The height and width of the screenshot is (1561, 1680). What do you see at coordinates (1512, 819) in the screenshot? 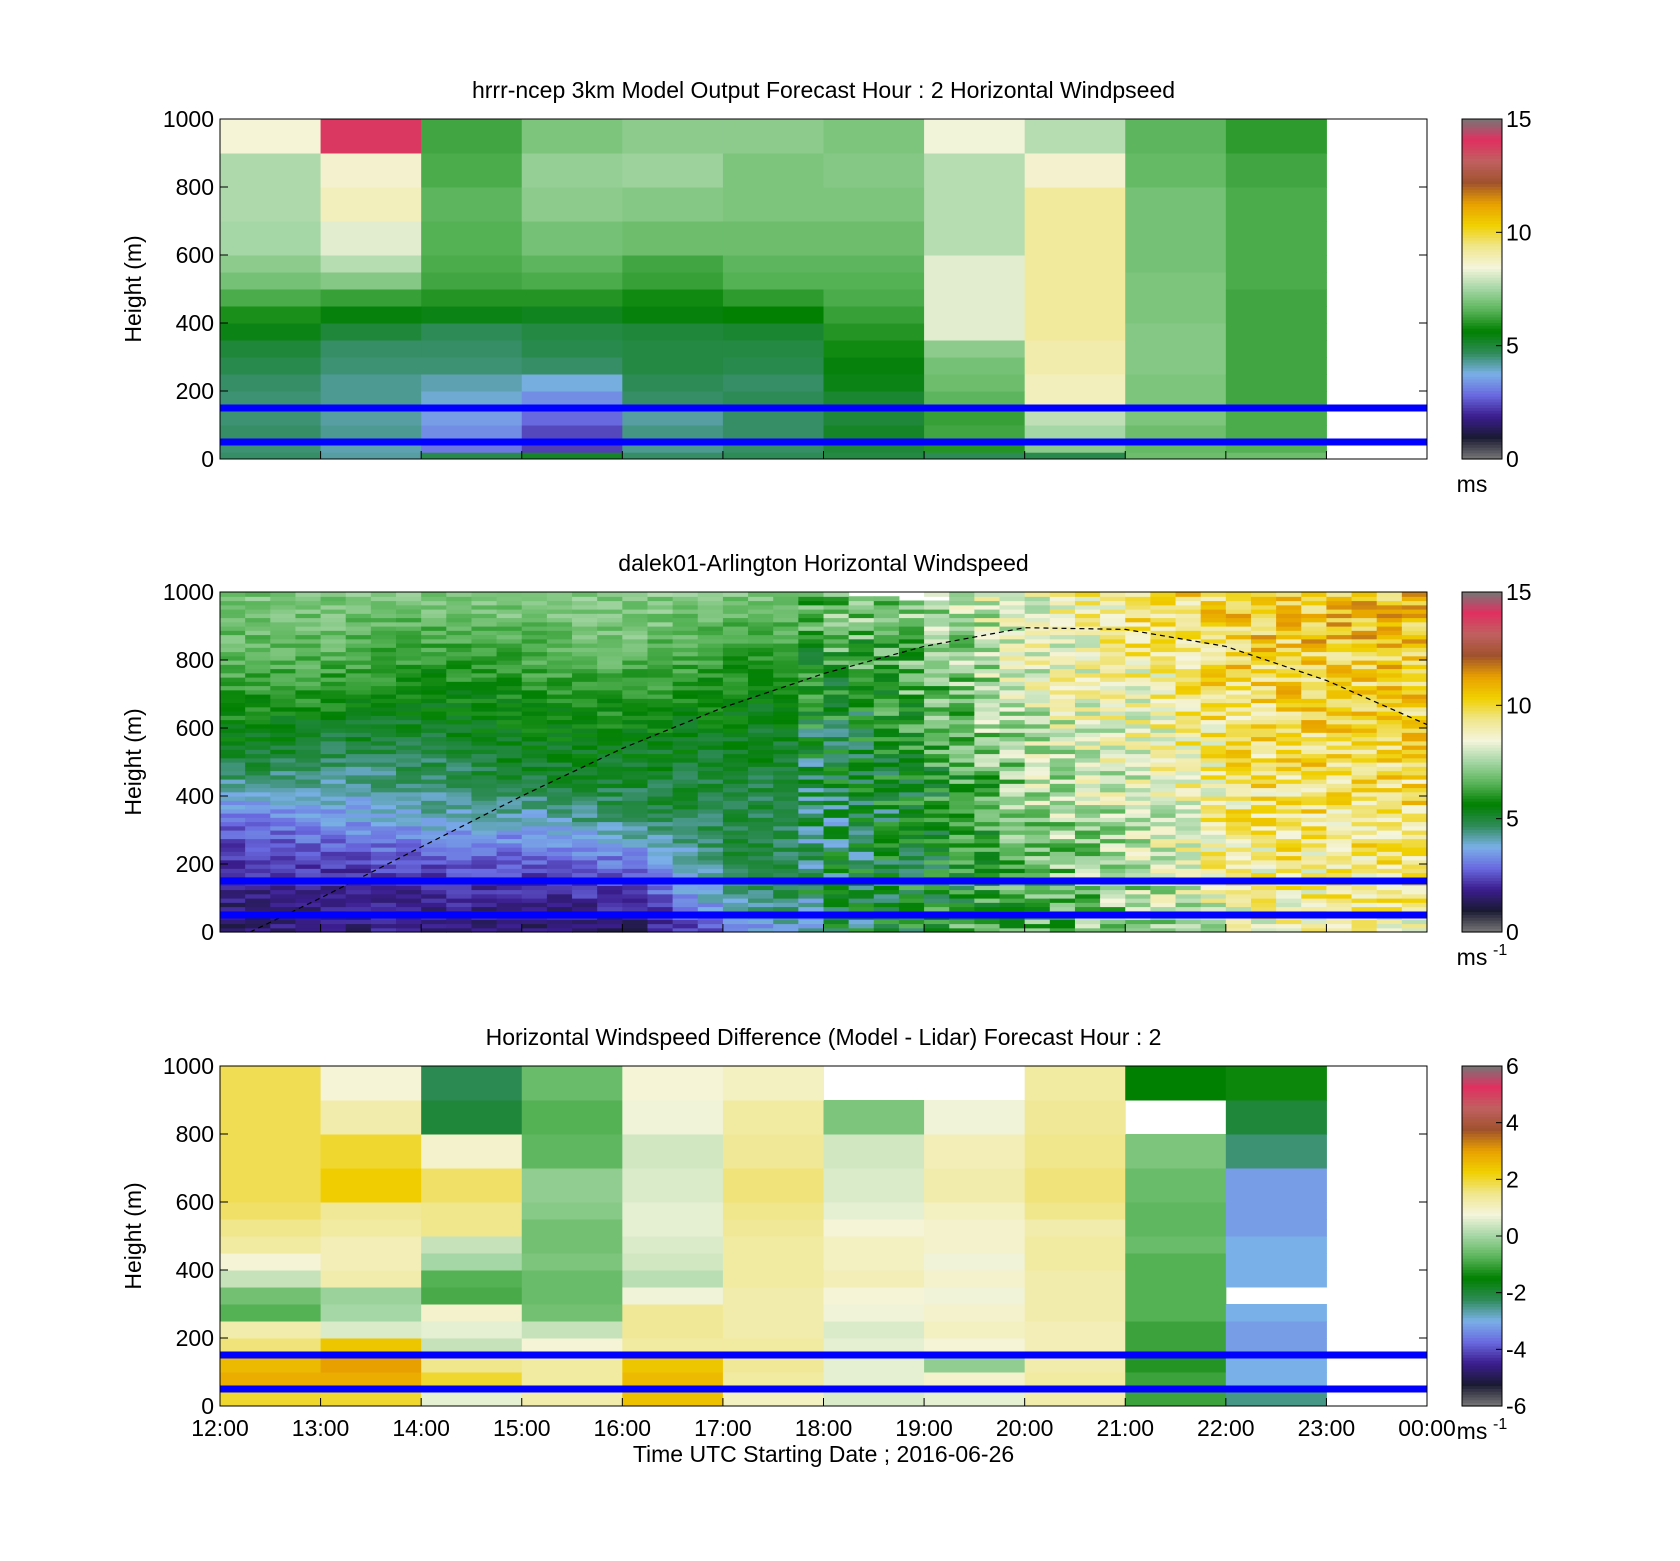
I see `colorbar-tick-label: 5` at bounding box center [1512, 819].